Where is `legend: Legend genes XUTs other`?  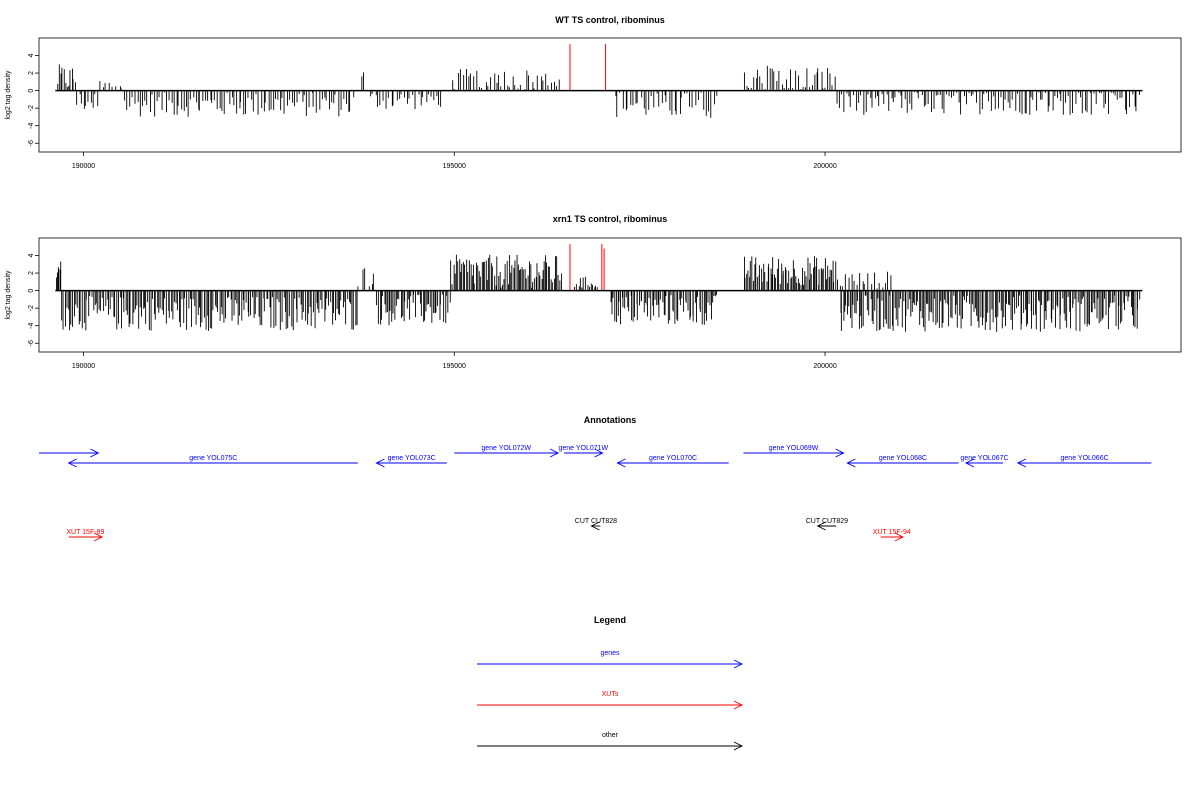 legend: Legend genes XUTs other is located at coordinates (610, 683).